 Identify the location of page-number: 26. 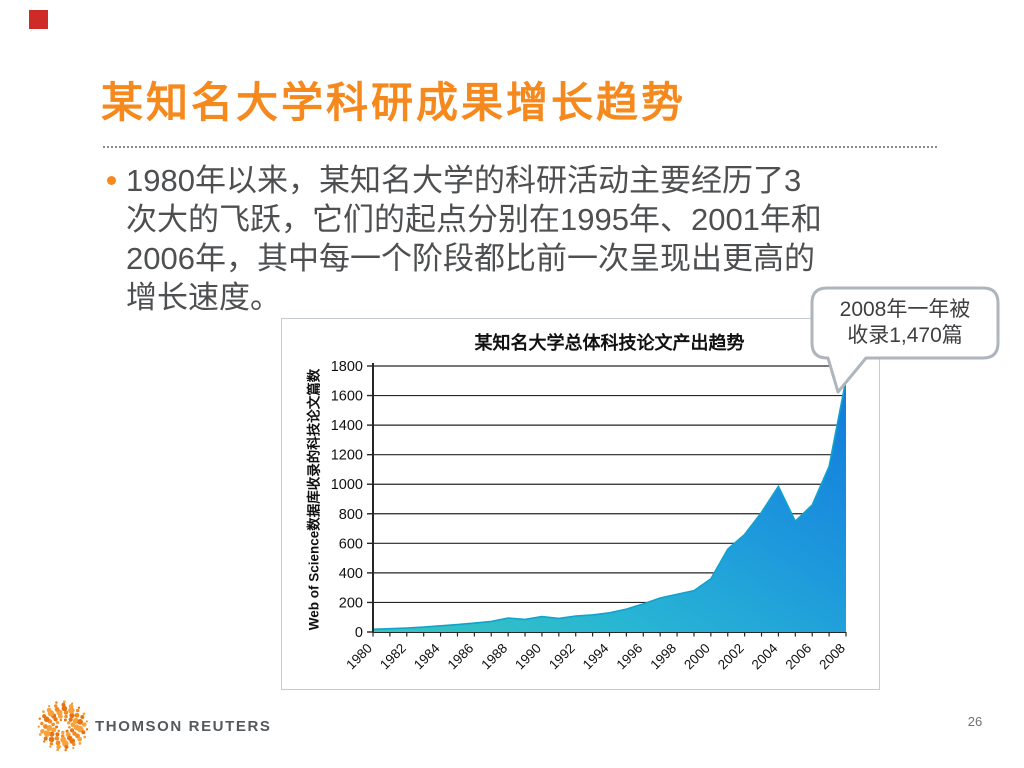
(975, 721).